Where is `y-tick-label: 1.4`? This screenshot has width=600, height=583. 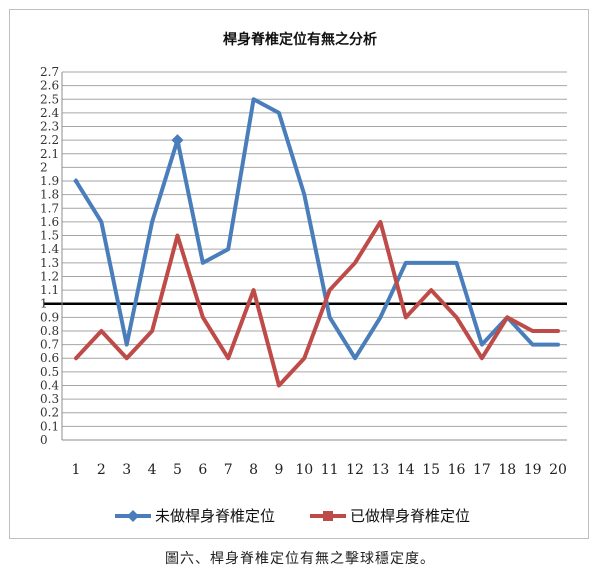
y-tick-label: 1.4 is located at coordinates (49, 249).